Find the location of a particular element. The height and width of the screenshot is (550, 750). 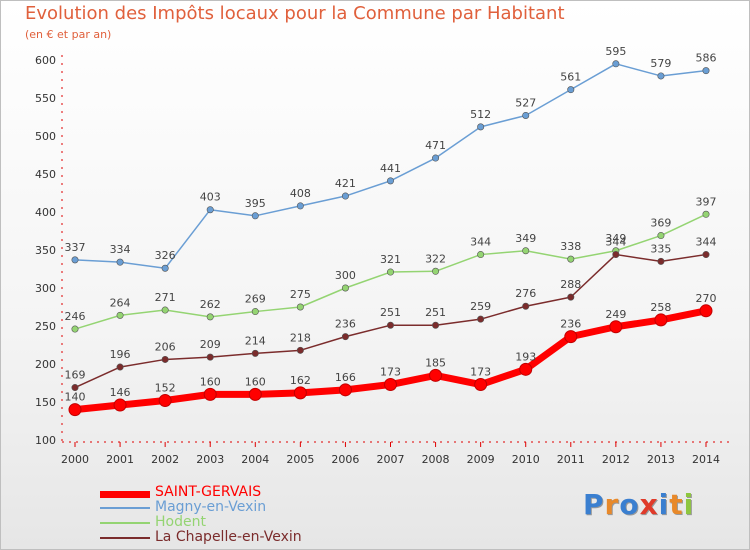

data-label: 369 is located at coordinates (660, 223).